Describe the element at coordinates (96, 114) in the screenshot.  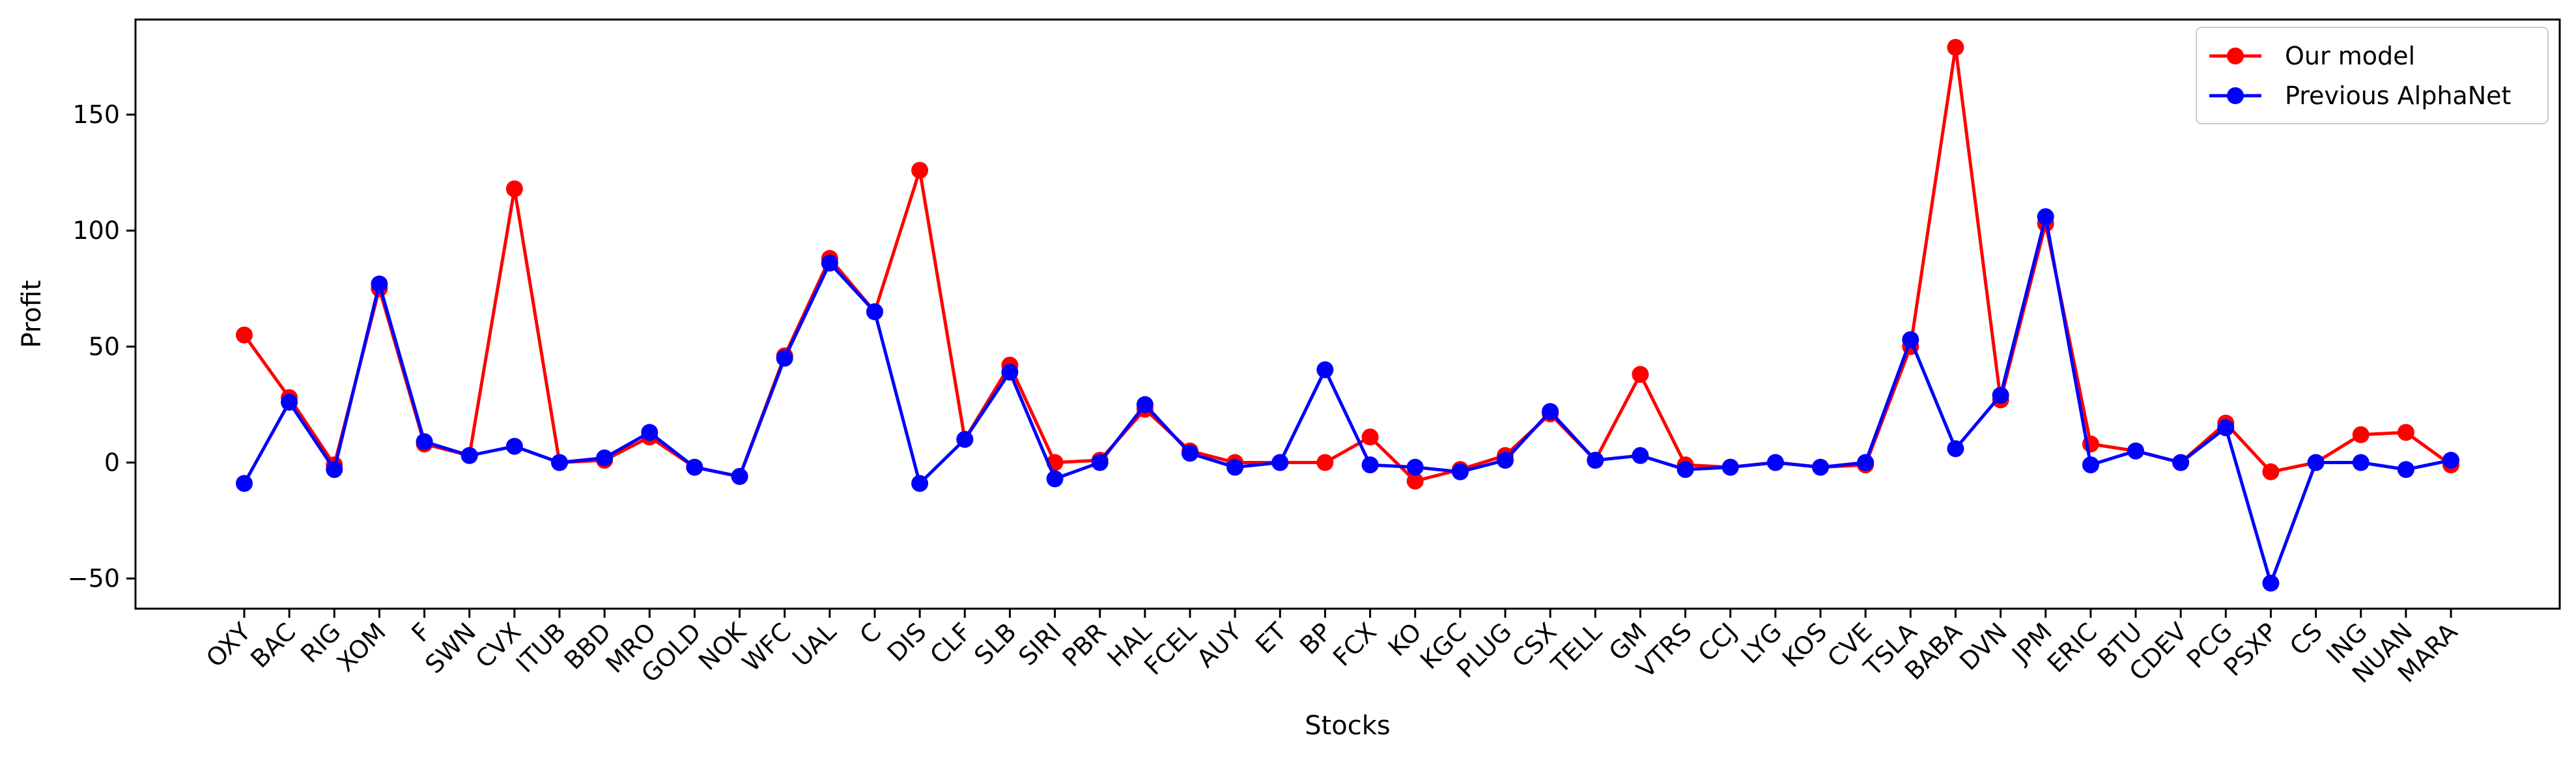
I see `y-tick-label: 150` at that location.